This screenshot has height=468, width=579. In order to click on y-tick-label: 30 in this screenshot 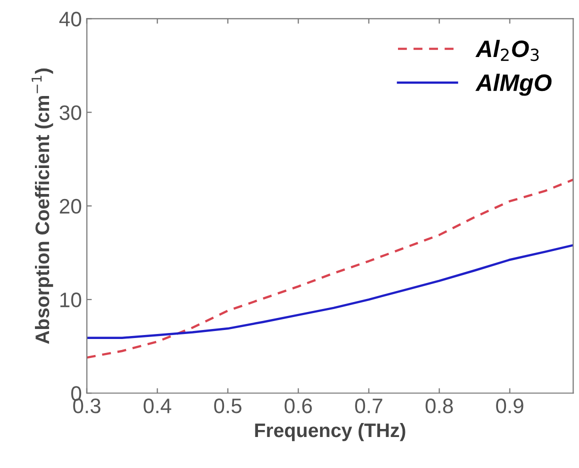, I will do `click(71, 112)`.